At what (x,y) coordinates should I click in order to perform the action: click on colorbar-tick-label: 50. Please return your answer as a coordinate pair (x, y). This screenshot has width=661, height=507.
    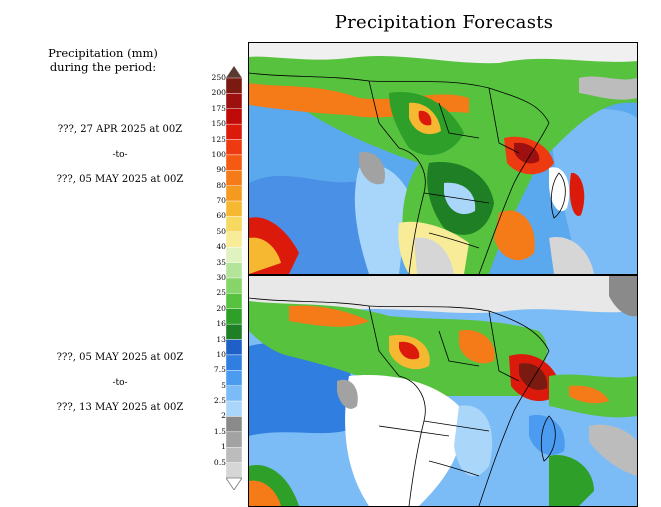
    Looking at the image, I should click on (221, 231).